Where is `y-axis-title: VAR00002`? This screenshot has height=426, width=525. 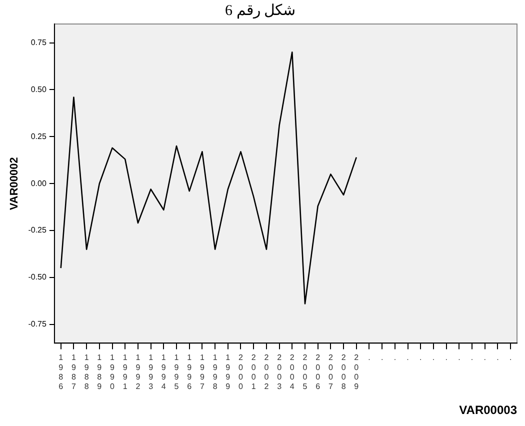 y-axis-title: VAR00002 is located at coordinates (14, 183).